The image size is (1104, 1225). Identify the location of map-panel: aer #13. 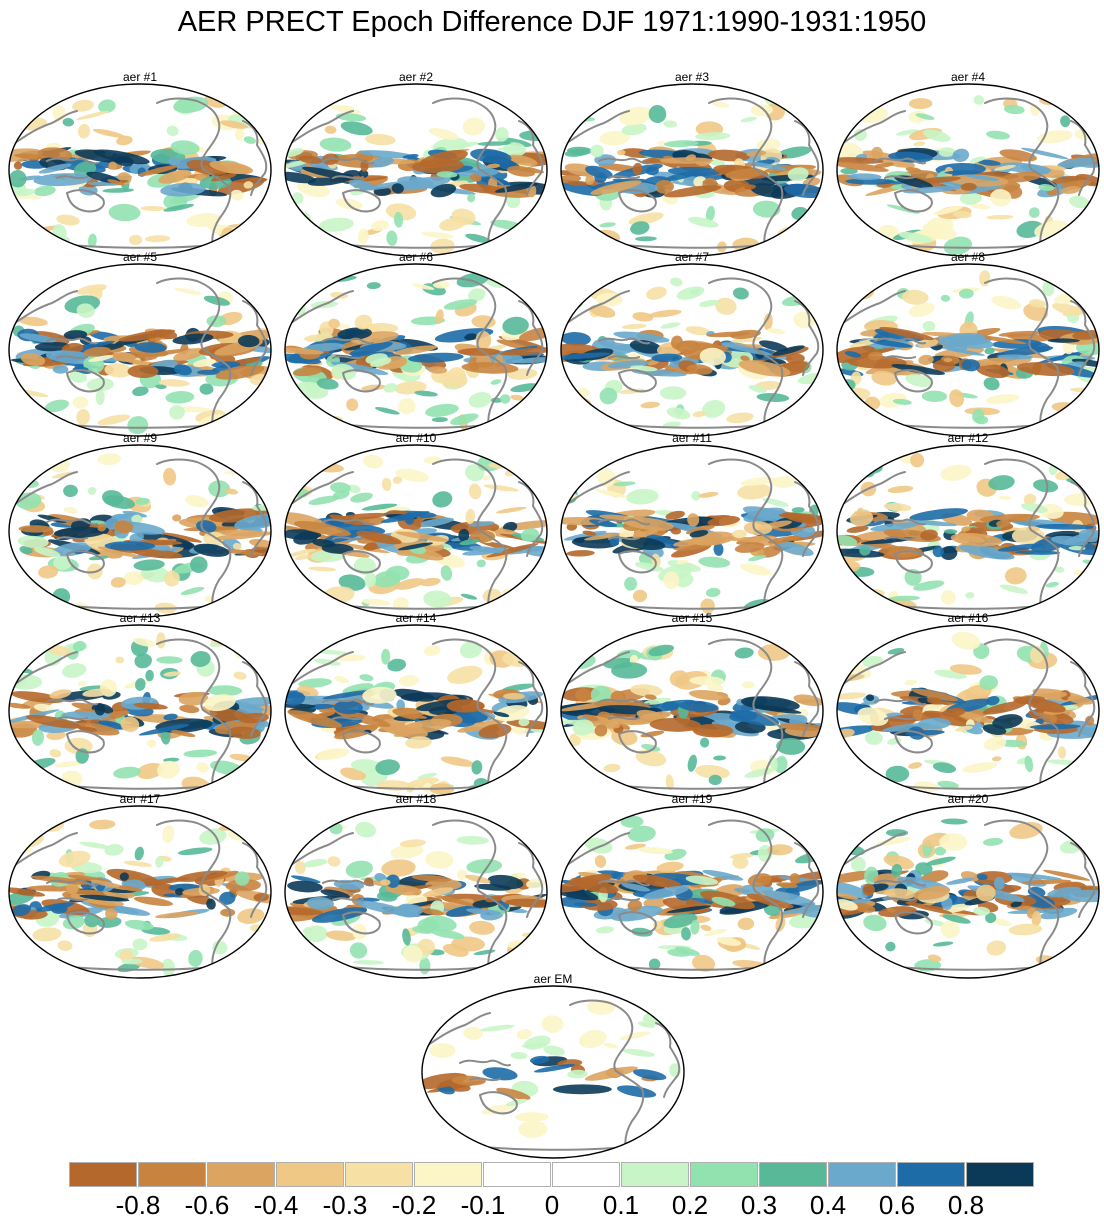
(140, 705).